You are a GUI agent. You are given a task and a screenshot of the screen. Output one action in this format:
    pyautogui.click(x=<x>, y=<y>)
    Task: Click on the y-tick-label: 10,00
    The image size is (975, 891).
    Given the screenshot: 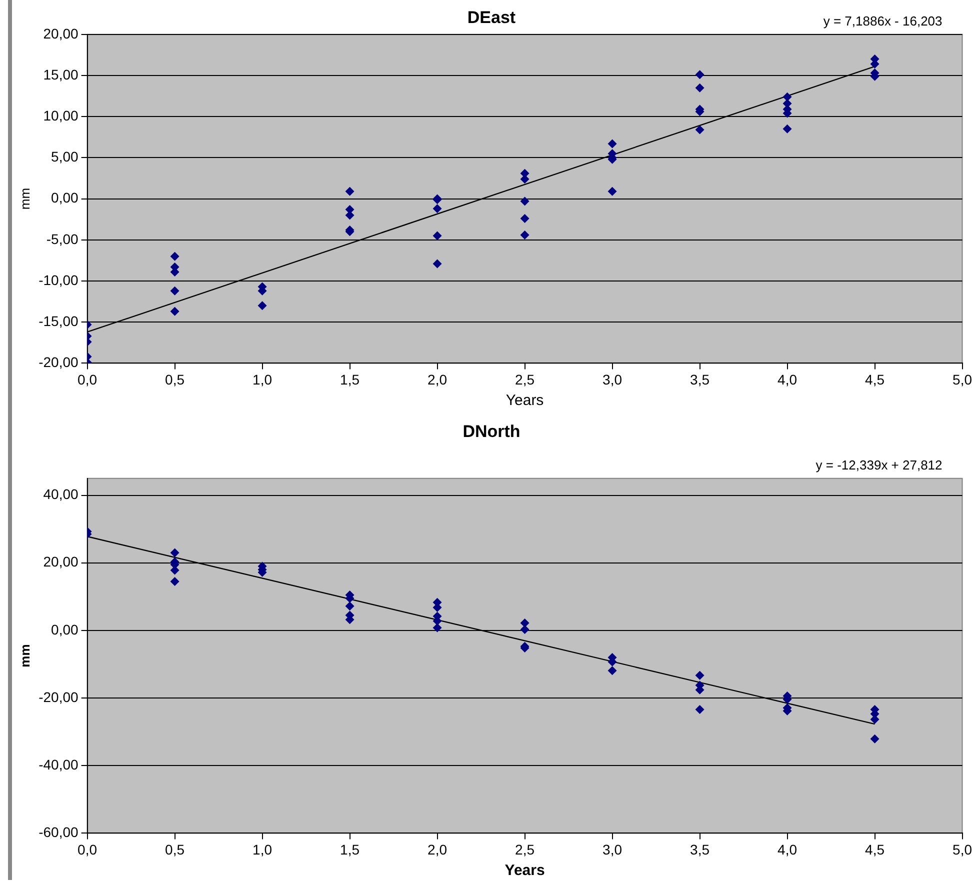 What is the action you would take?
    pyautogui.click(x=60, y=115)
    